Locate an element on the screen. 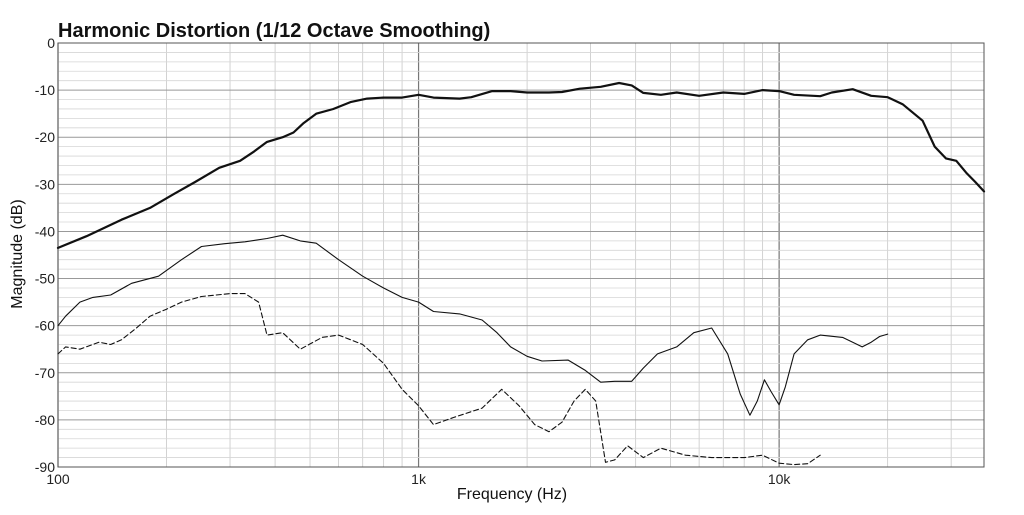 The image size is (1024, 515). y-tick-label: -20 is located at coordinates (45, 137).